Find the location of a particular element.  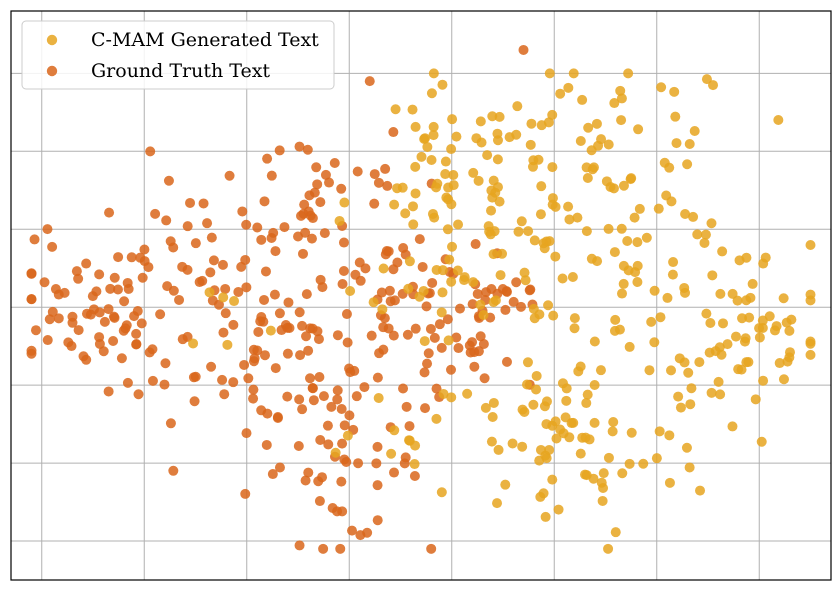

legend-marker-generated is located at coordinates (52, 40).